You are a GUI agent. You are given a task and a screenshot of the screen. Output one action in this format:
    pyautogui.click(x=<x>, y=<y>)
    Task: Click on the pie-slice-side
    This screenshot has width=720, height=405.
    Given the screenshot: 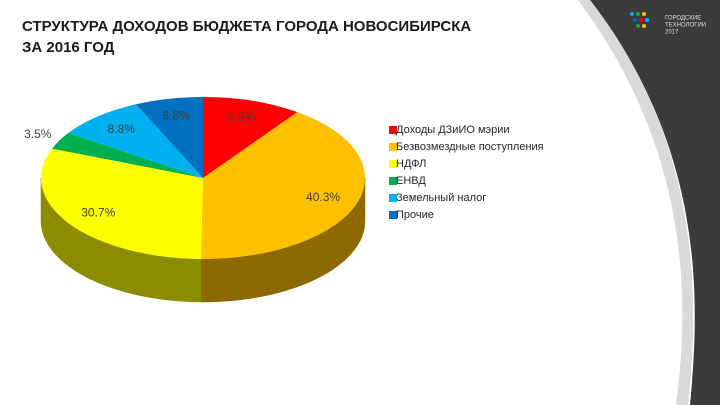 What is the action you would take?
    pyautogui.click(x=121, y=240)
    